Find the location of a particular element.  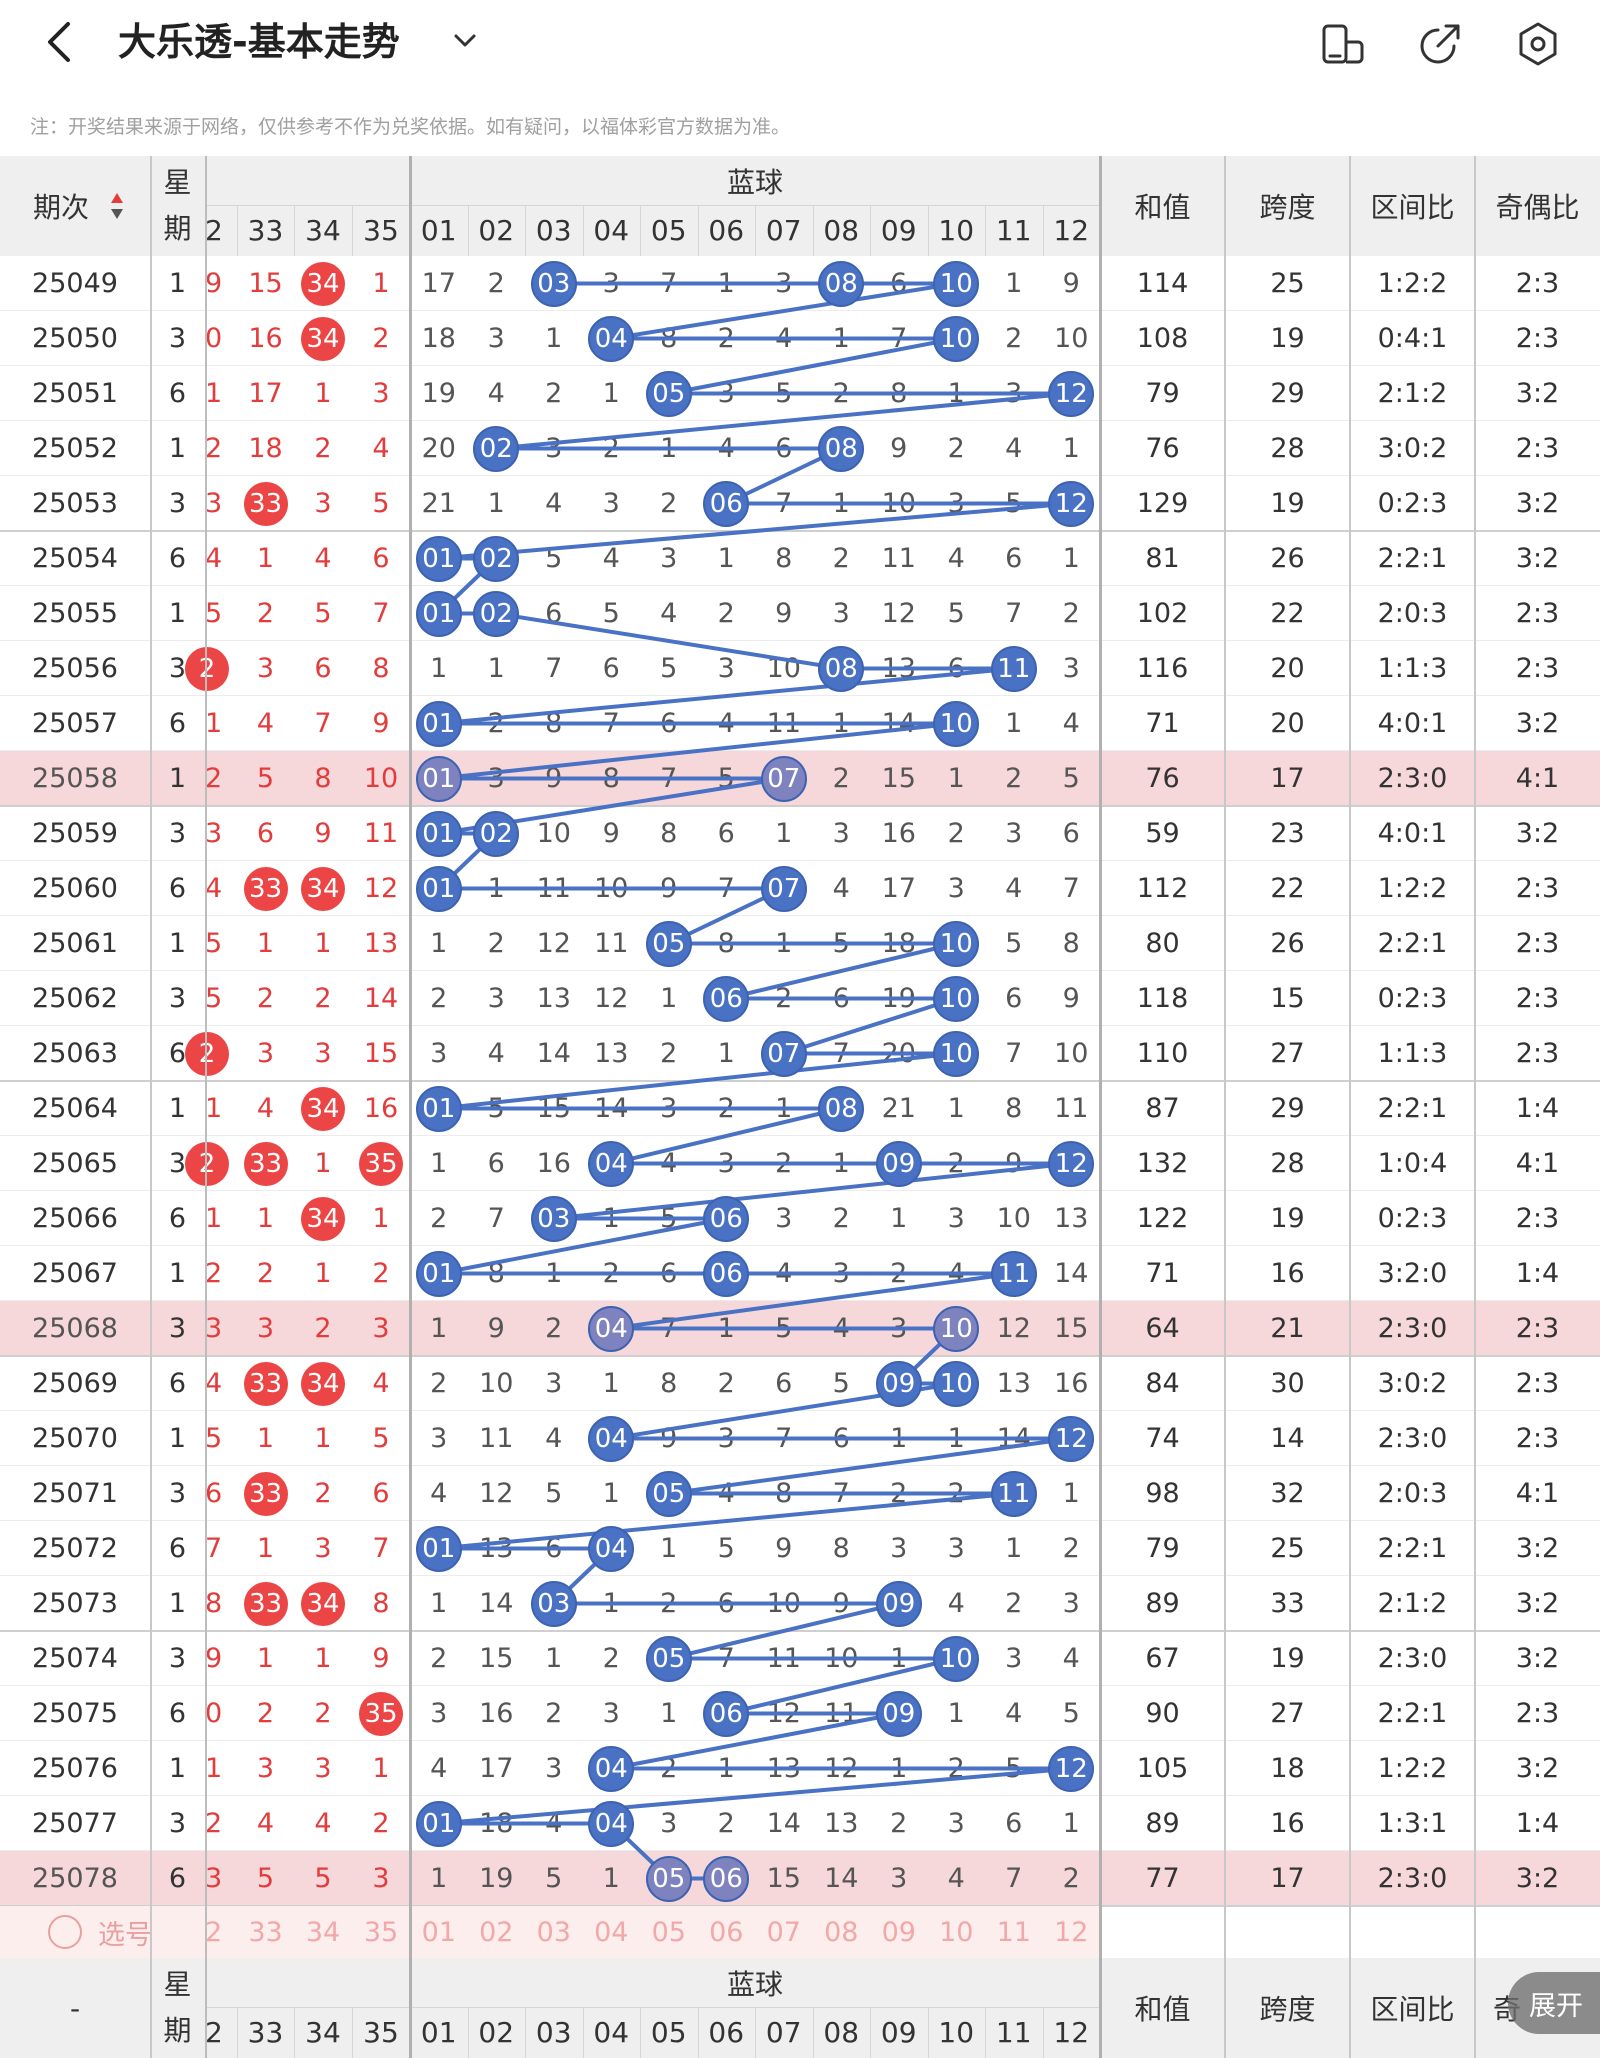

span-cell: 26 is located at coordinates (1287, 558).